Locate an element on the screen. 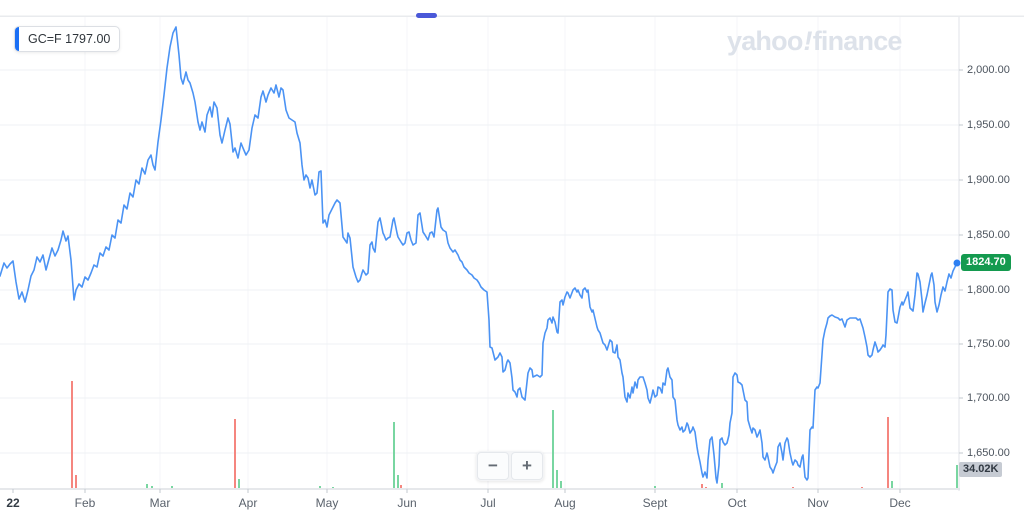  watermark-yahoo: yahoo is located at coordinates (765, 41).